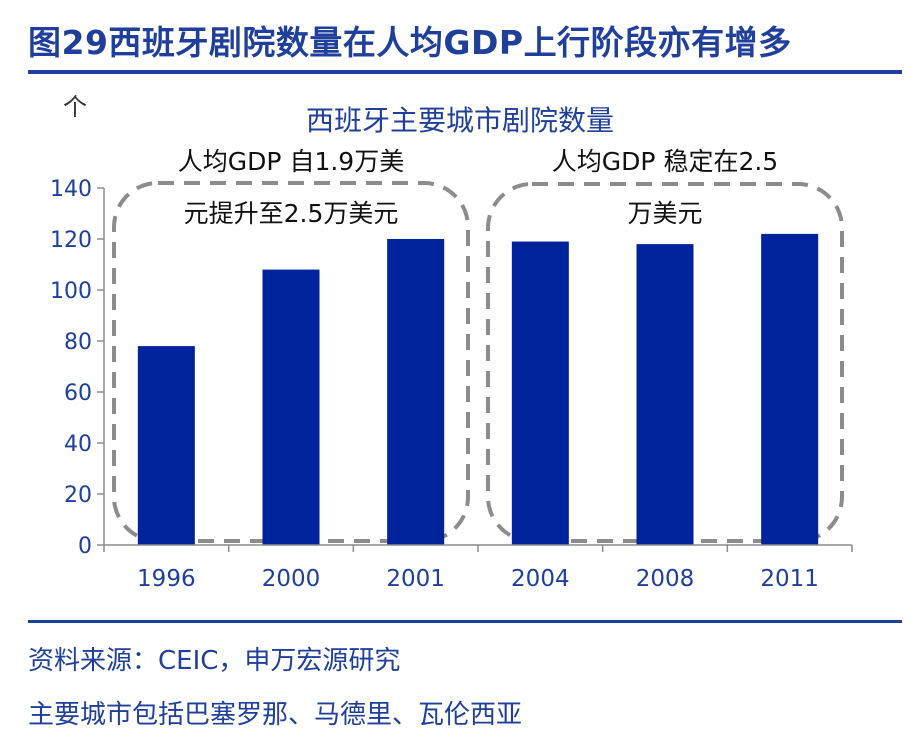 The width and height of the screenshot is (923, 746). I want to click on annotation-label: 元提升至2.5万美元, so click(291, 213).